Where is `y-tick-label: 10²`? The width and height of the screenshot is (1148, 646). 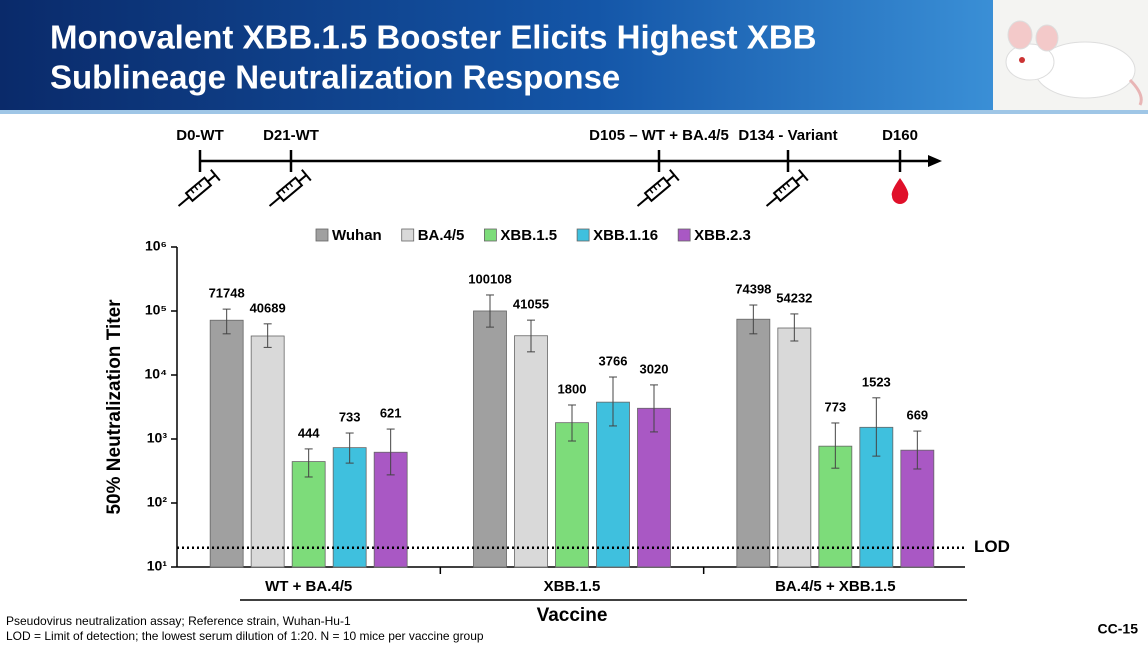
y-tick-label: 10² is located at coordinates (157, 502).